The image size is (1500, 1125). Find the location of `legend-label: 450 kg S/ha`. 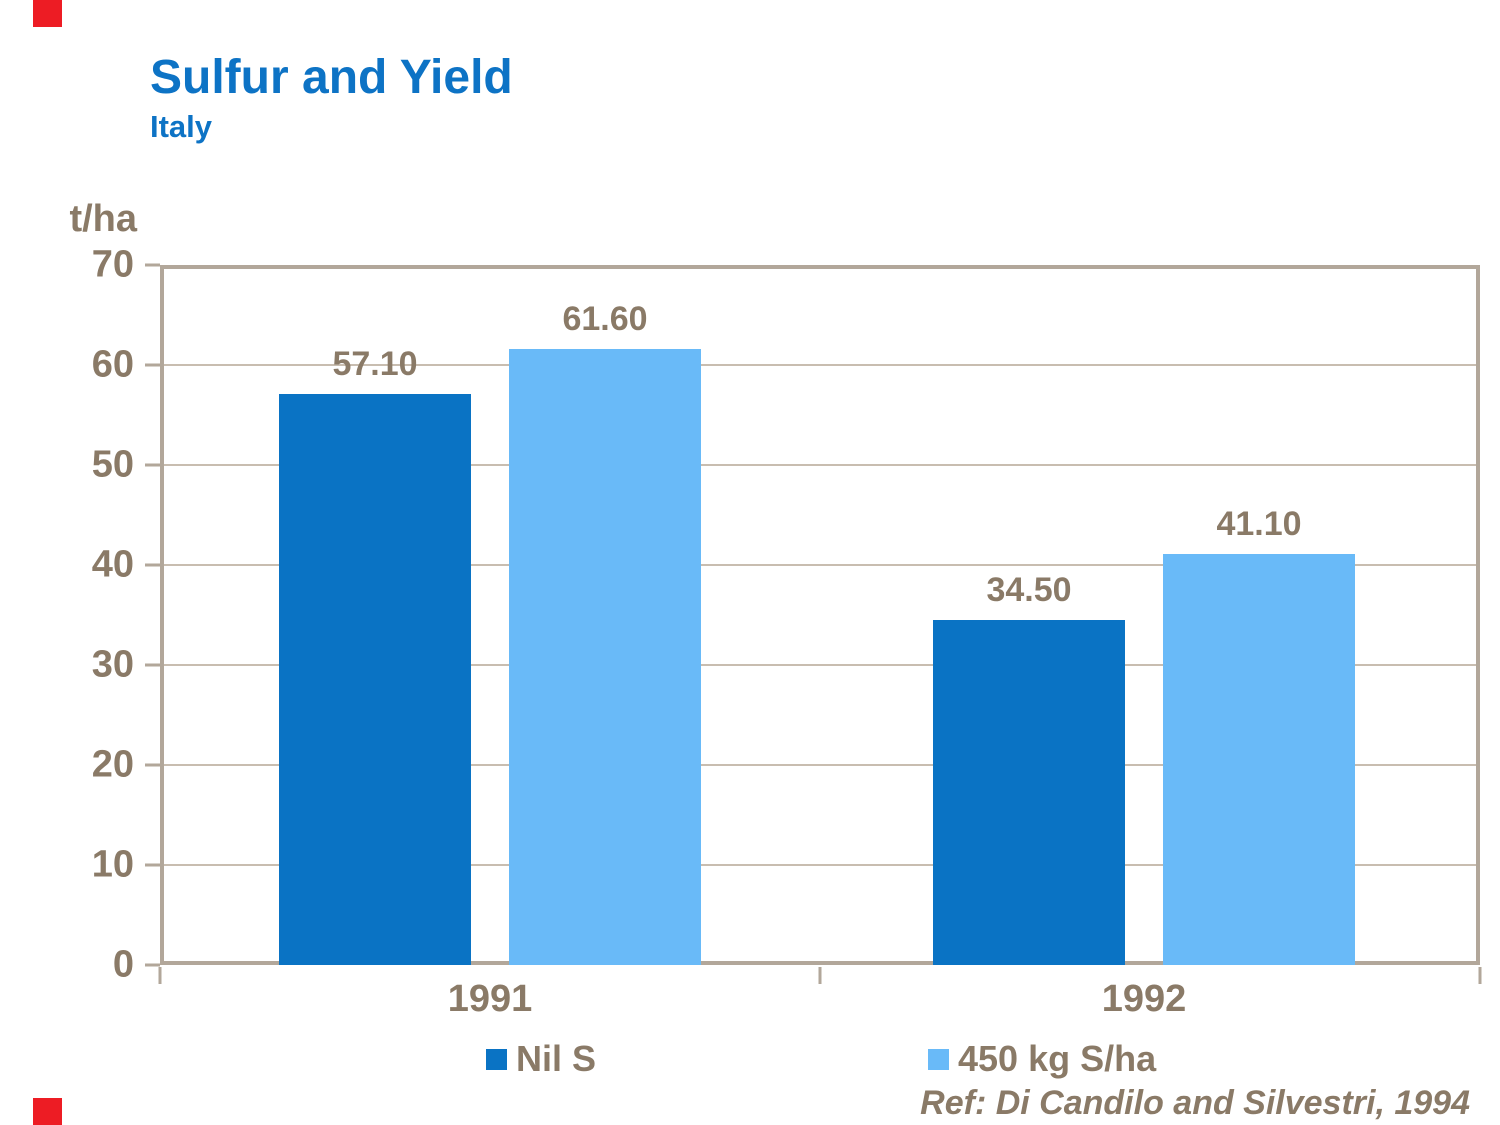

legend-label: 450 kg S/ha is located at coordinates (1057, 1058).